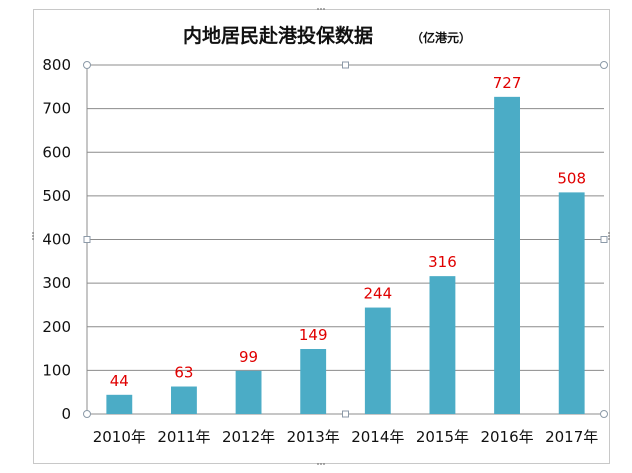 This screenshot has width=632, height=473. I want to click on y-tick-label: 400, so click(56, 240).